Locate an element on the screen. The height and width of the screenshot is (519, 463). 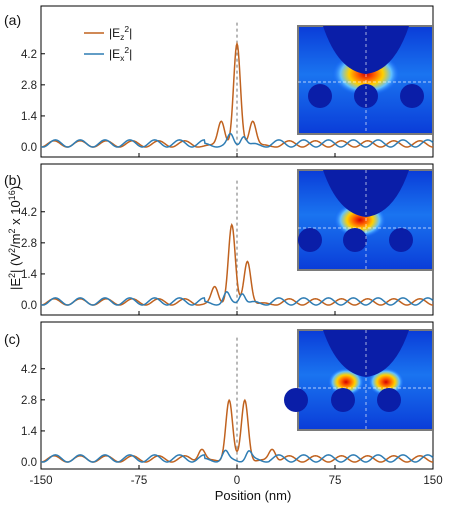
y-tick-label-b-3: 4.2 is located at coordinates (29, 213).